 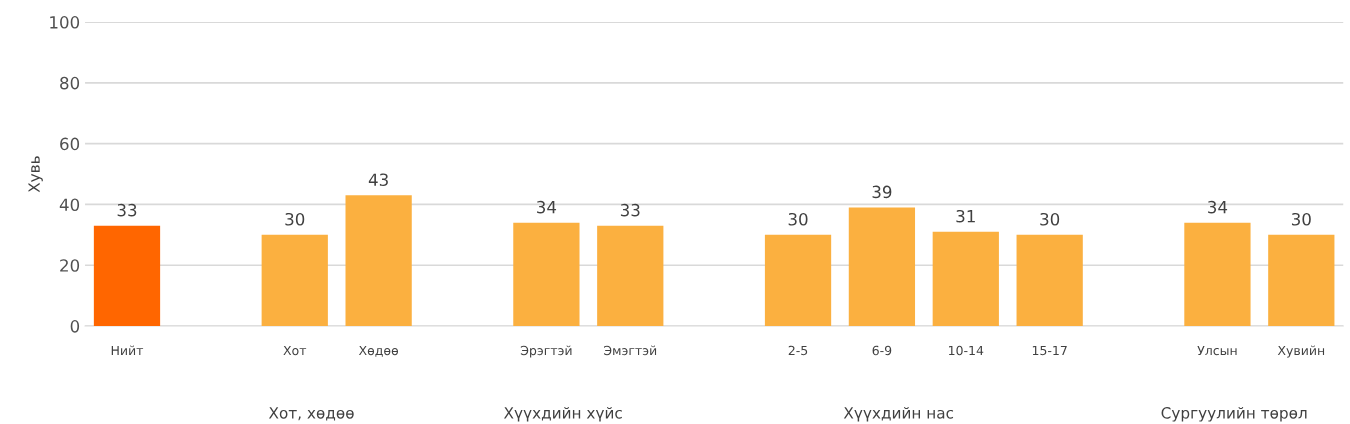 What do you see at coordinates (378, 180) in the screenshot?
I see `data-label: 43` at bounding box center [378, 180].